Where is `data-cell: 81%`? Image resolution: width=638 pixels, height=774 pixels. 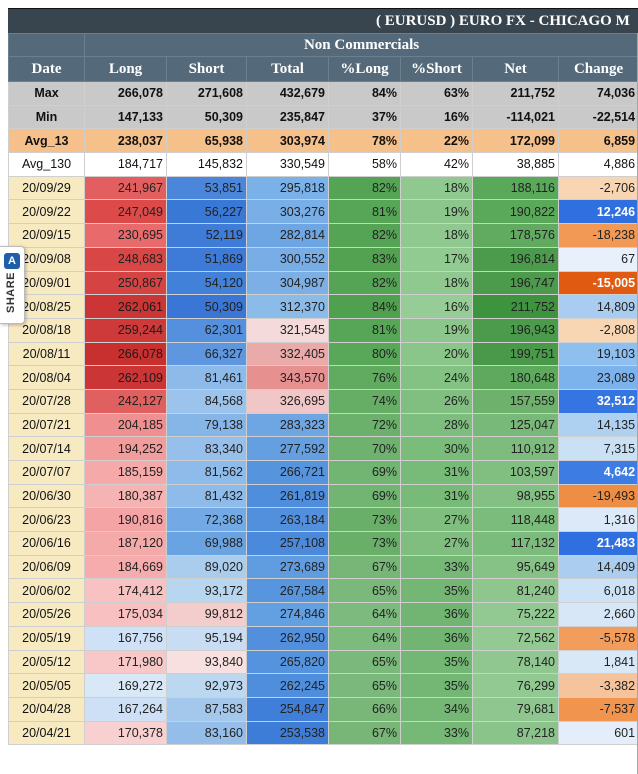 data-cell: 81% is located at coordinates (364, 330).